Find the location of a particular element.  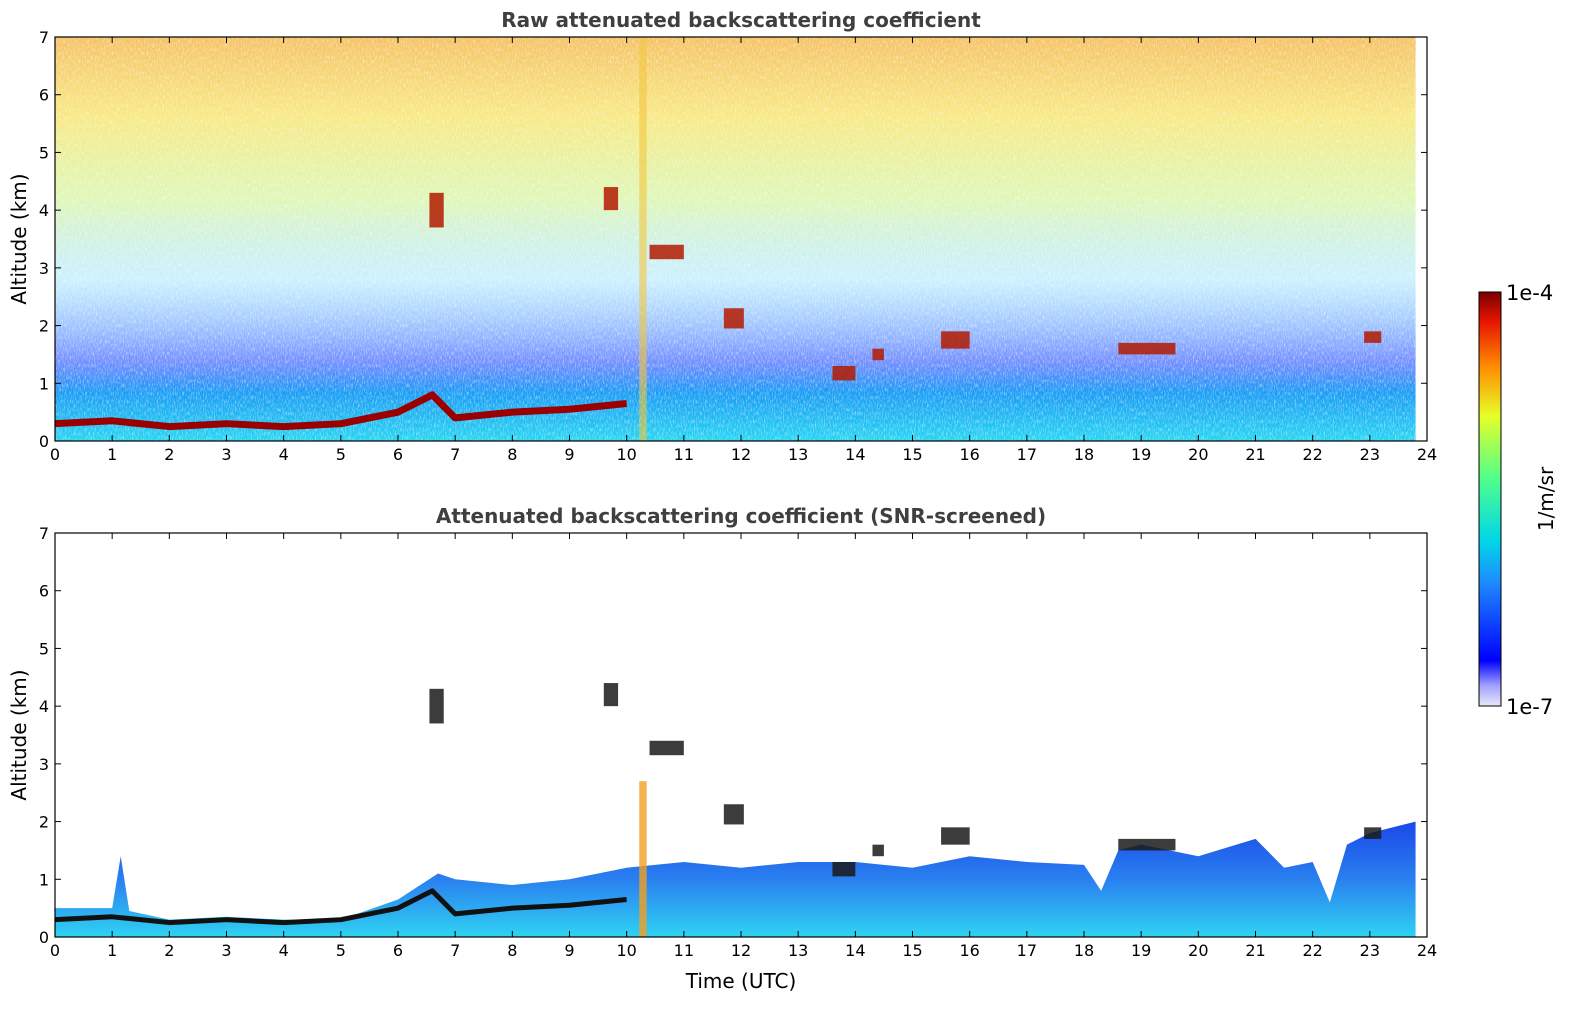

boundary-layer-screened is located at coordinates (341, 907).